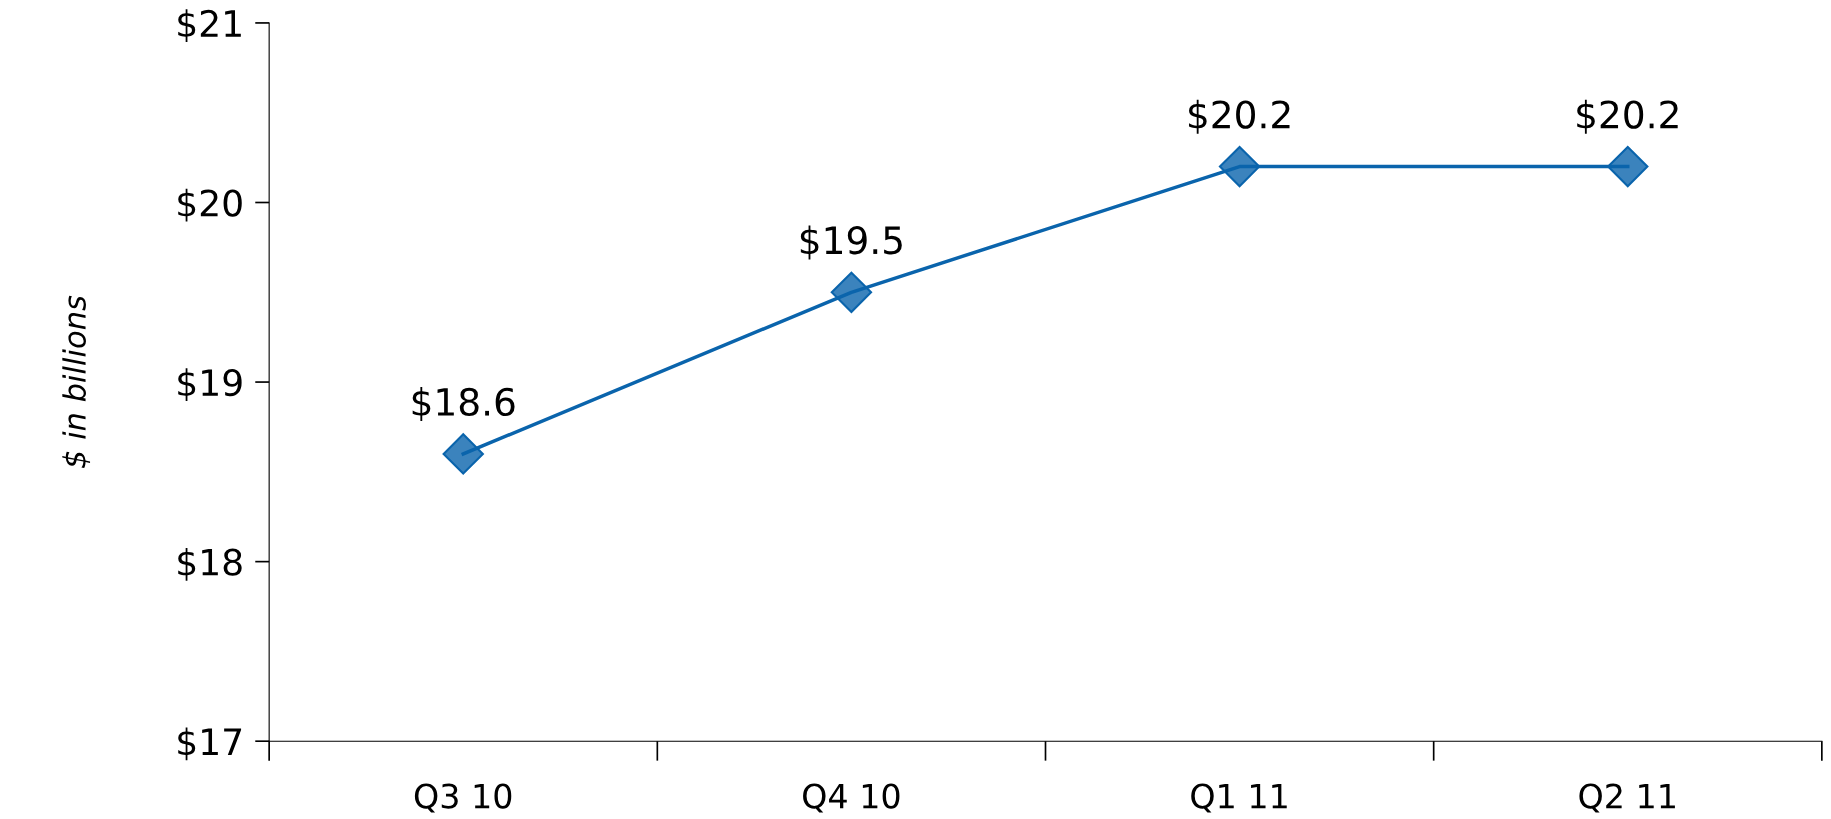 This screenshot has height=819, width=1831. I want to click on x-tick-label: Q2 11, so click(1627, 798).